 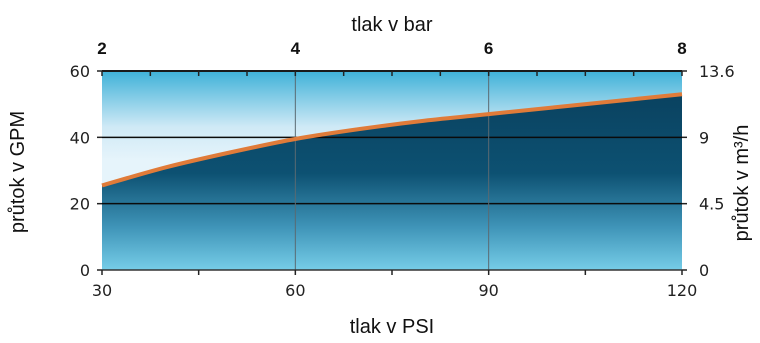 What do you see at coordinates (102, 290) in the screenshot?
I see `x-bottom-tick-label: 30` at bounding box center [102, 290].